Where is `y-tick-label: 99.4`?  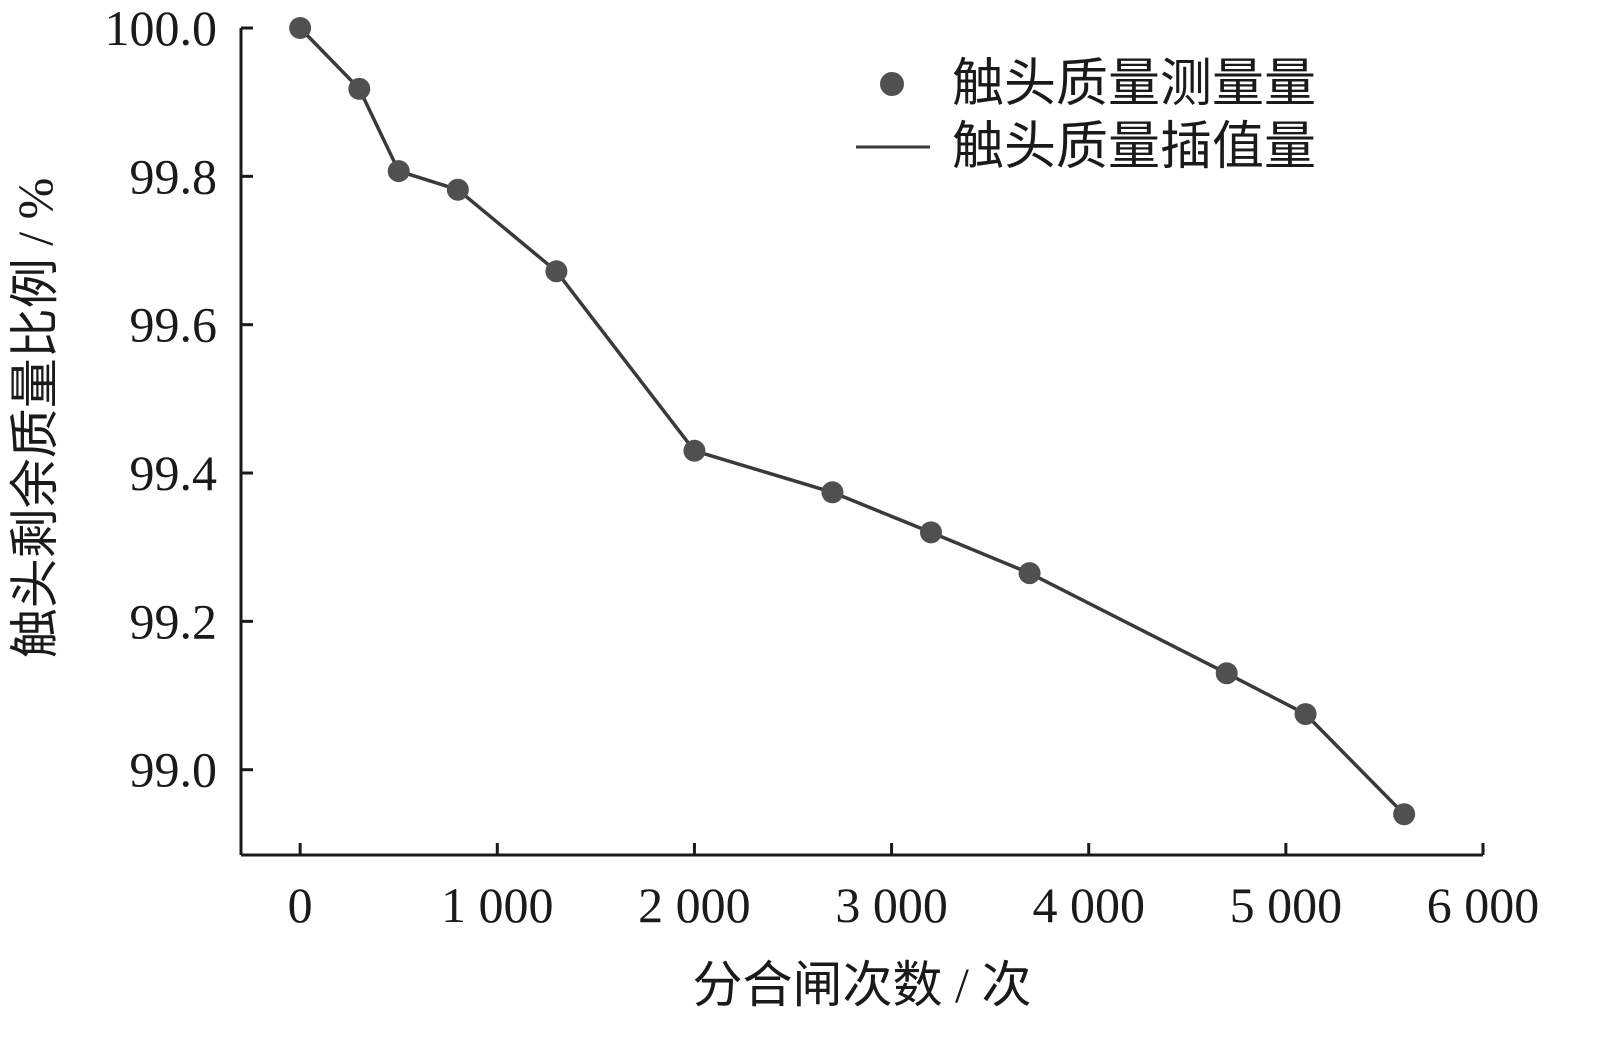 y-tick-label: 99.4 is located at coordinates (174, 473).